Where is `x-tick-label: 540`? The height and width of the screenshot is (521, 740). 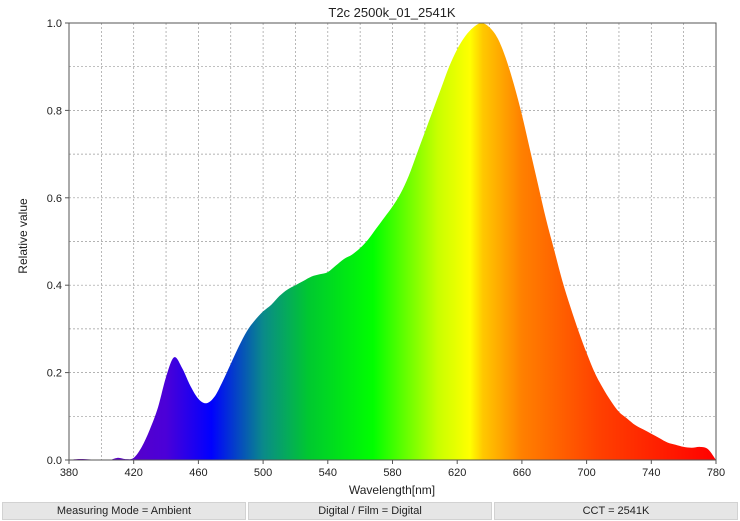 x-tick-label: 540 is located at coordinates (328, 473).